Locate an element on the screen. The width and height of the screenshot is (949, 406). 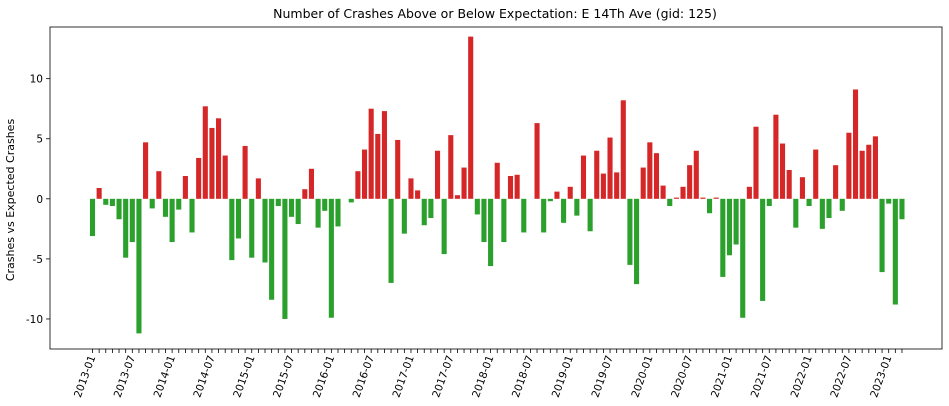
x-tick-label: 2022-01 is located at coordinates (802, 376).